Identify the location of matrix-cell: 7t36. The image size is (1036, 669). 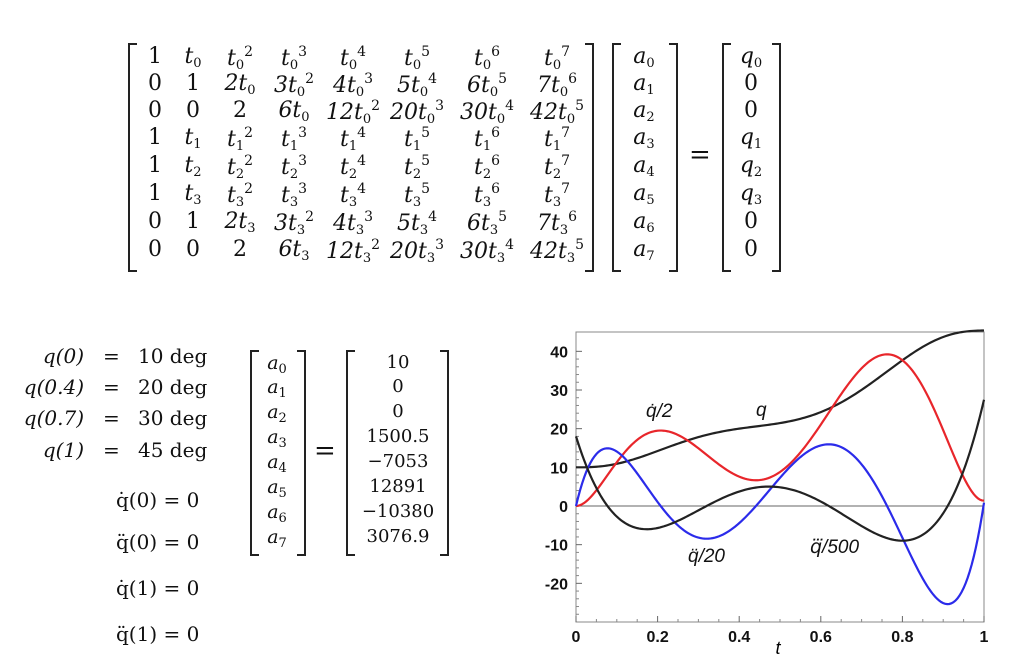
(557, 223).